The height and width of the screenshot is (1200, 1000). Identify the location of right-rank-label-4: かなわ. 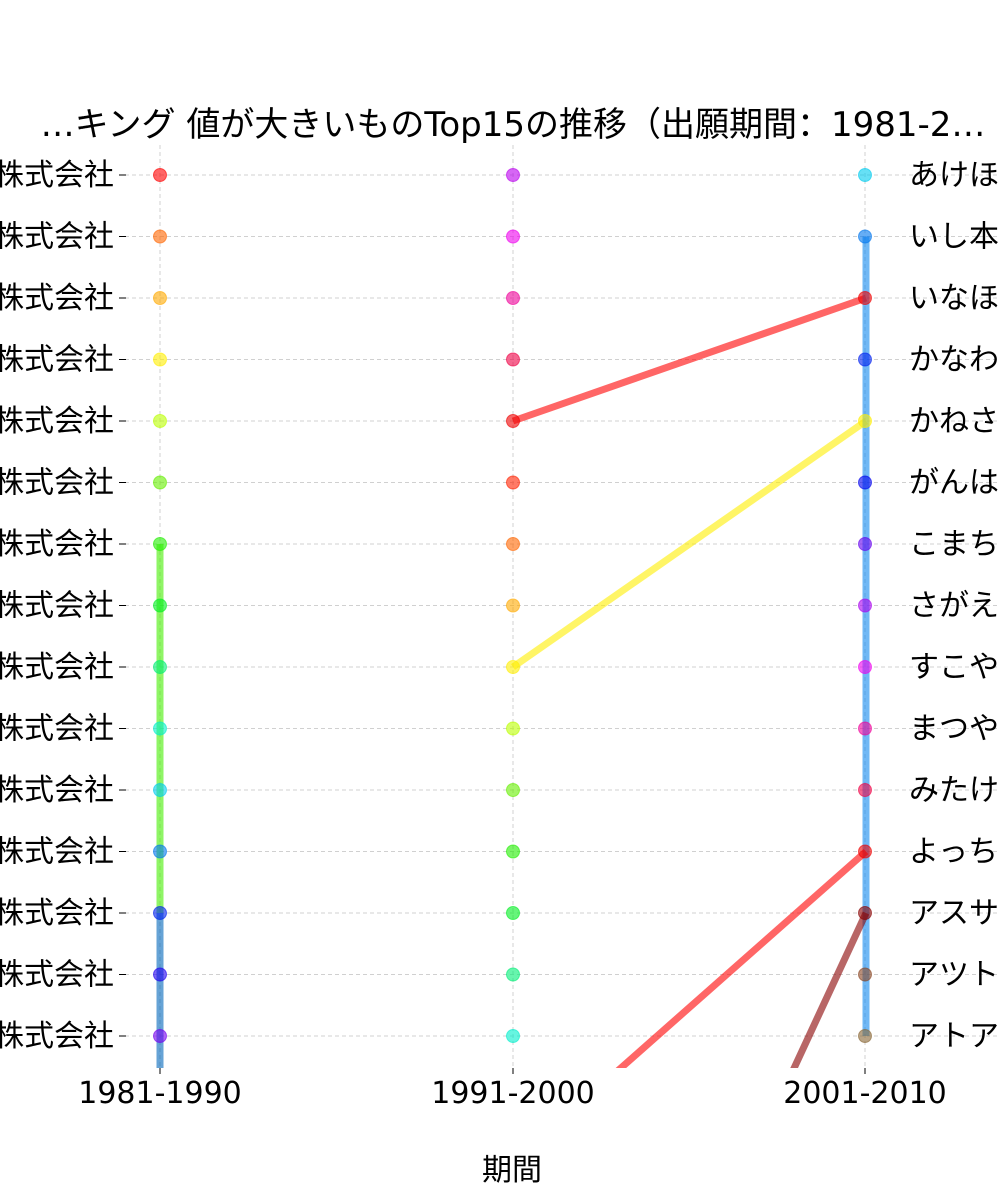
(954, 360).